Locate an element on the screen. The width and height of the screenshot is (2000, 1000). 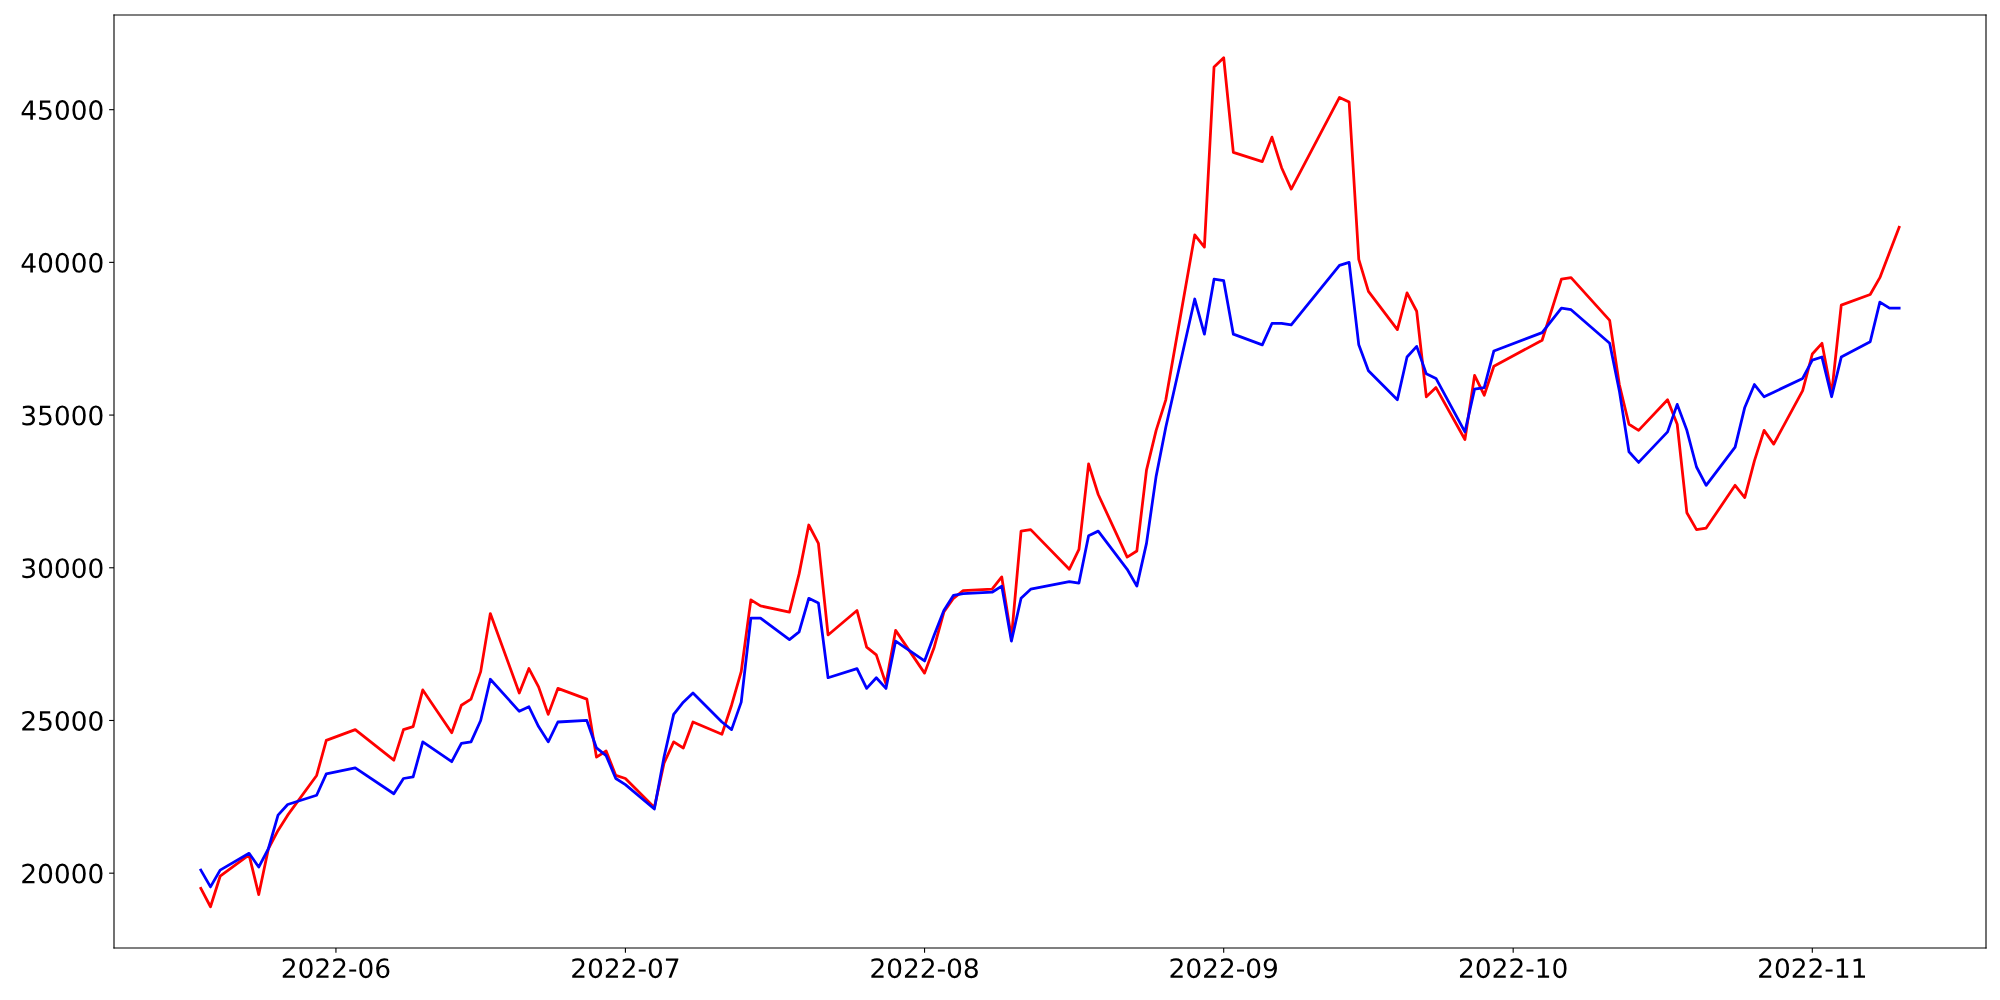
y-tick-label: 20000 is located at coordinates (62, 873).